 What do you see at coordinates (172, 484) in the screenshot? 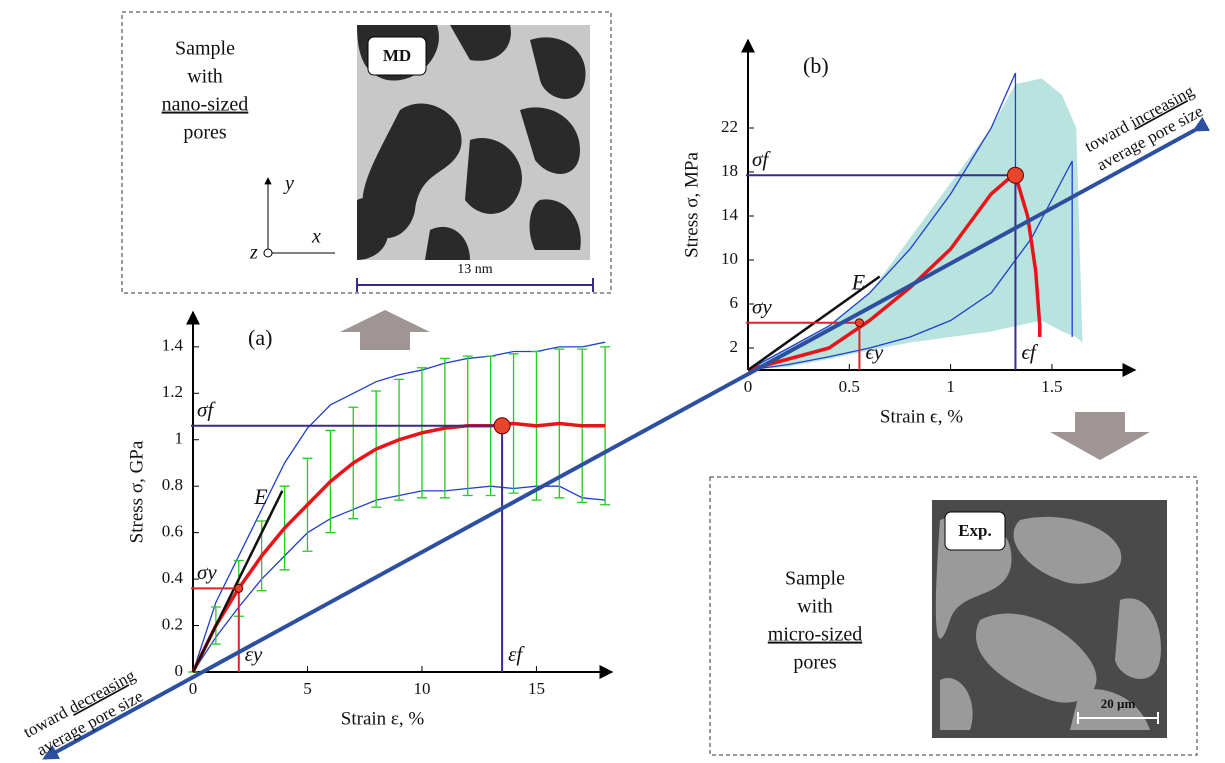
I see `y-tick-label: 0.8` at bounding box center [172, 484].